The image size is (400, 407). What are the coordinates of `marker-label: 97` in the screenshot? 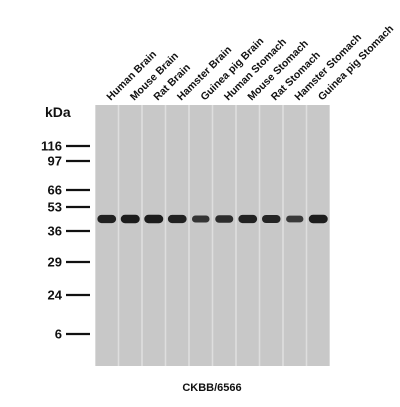 It's located at (55, 161).